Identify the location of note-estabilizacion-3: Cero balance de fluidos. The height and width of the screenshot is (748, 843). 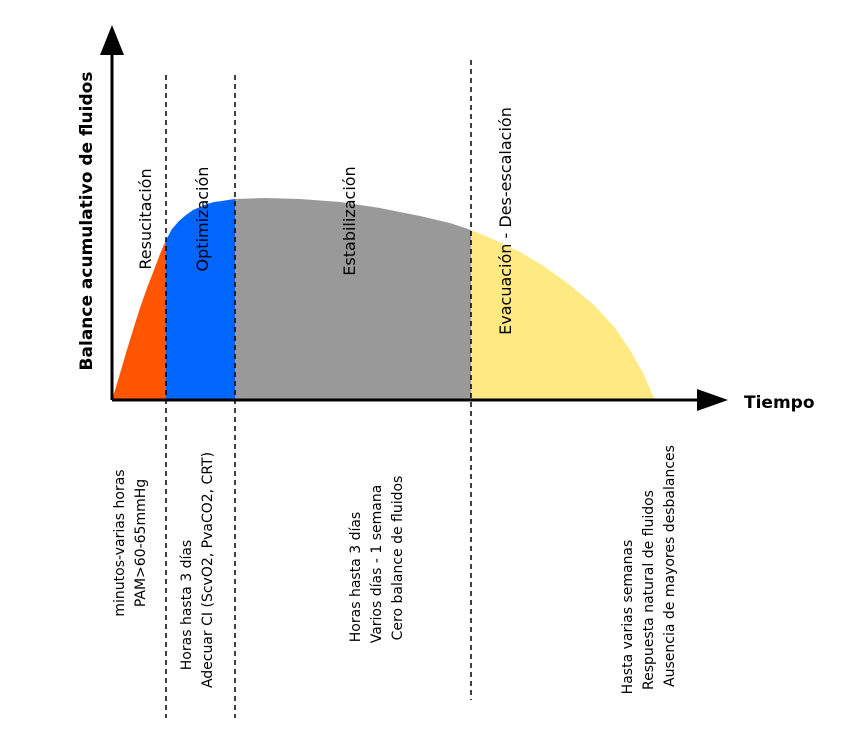
(398, 558).